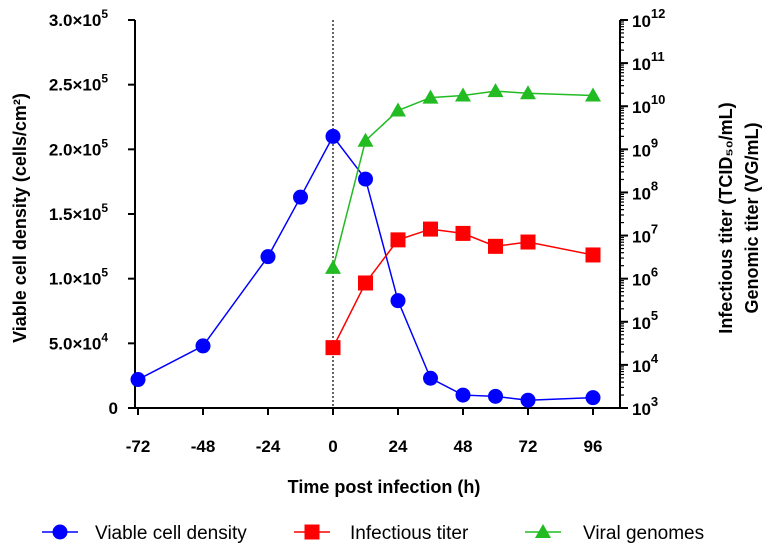 This screenshot has width=773, height=558. What do you see at coordinates (645, 190) in the screenshot?
I see `right-y-tick-label: 10⁸` at bounding box center [645, 190].